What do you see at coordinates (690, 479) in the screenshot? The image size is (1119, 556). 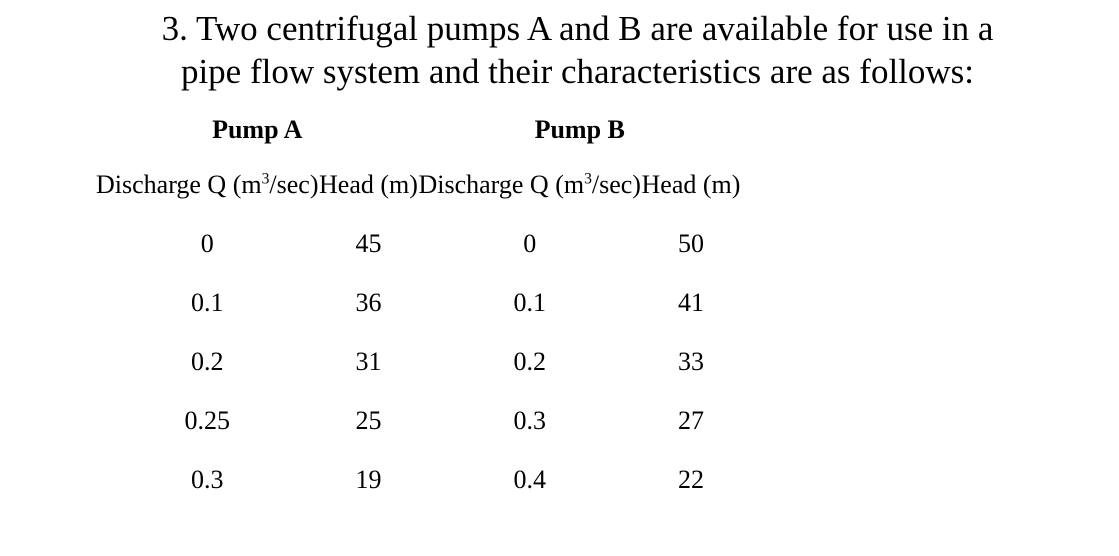 I see `table-cell: 22` at bounding box center [690, 479].